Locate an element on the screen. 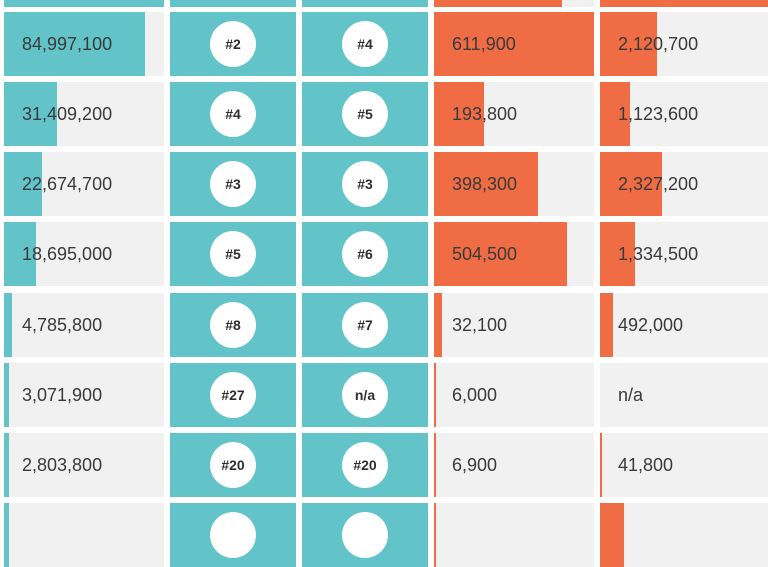  value-cell-teal: 4,785,800 is located at coordinates (84, 325).